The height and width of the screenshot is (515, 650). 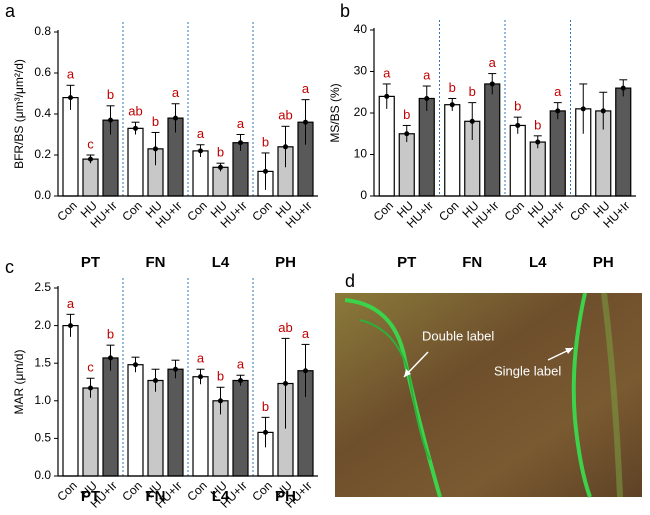 What do you see at coordinates (10, 11) in the screenshot?
I see `panel-letter: a` at bounding box center [10, 11].